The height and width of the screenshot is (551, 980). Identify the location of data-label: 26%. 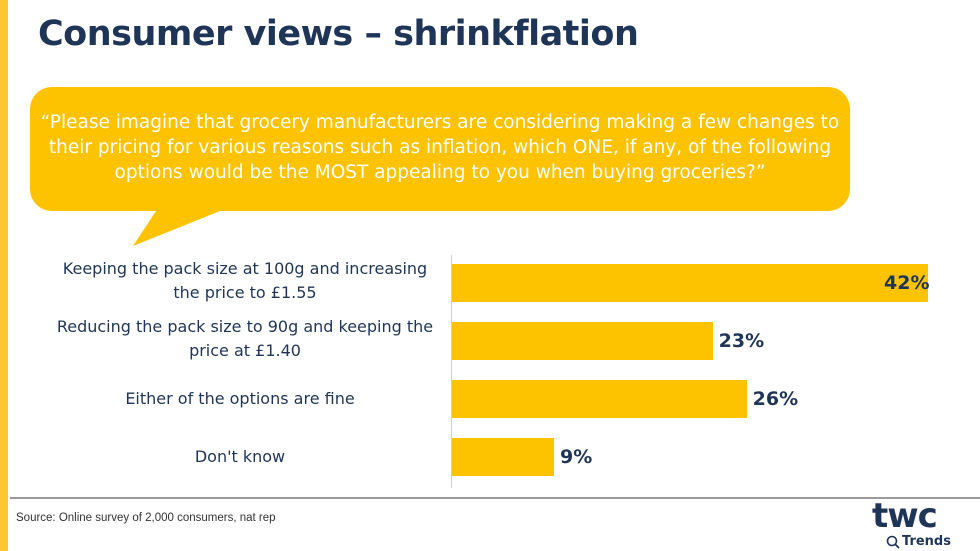
(775, 399).